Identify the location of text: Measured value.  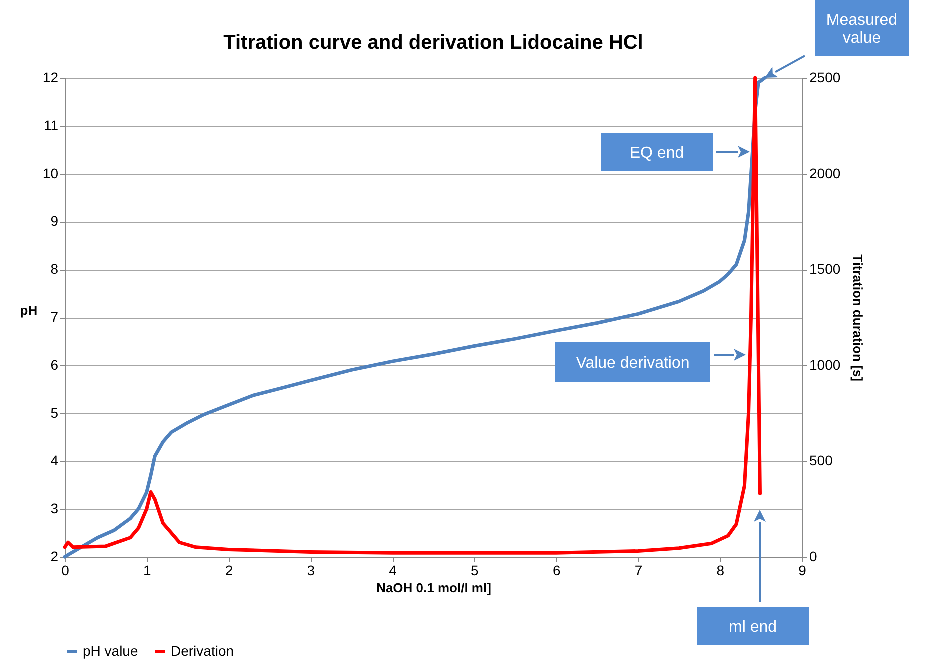
(862, 29).